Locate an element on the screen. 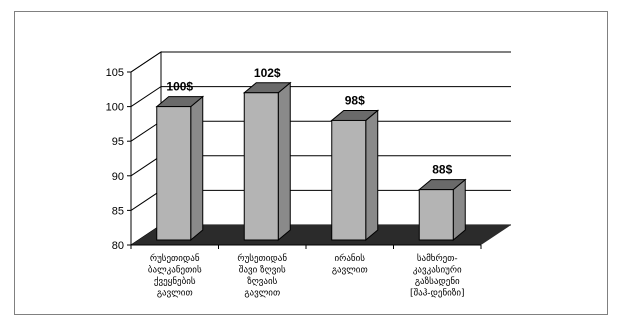  y-tick-label: 90 is located at coordinates (118, 177).